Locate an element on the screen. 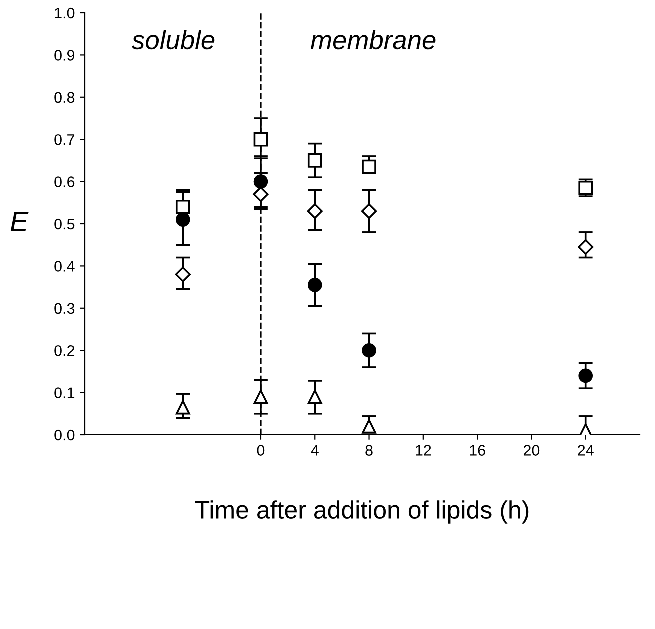 The width and height of the screenshot is (655, 629). y-tick-label: 0.2 is located at coordinates (64, 350).